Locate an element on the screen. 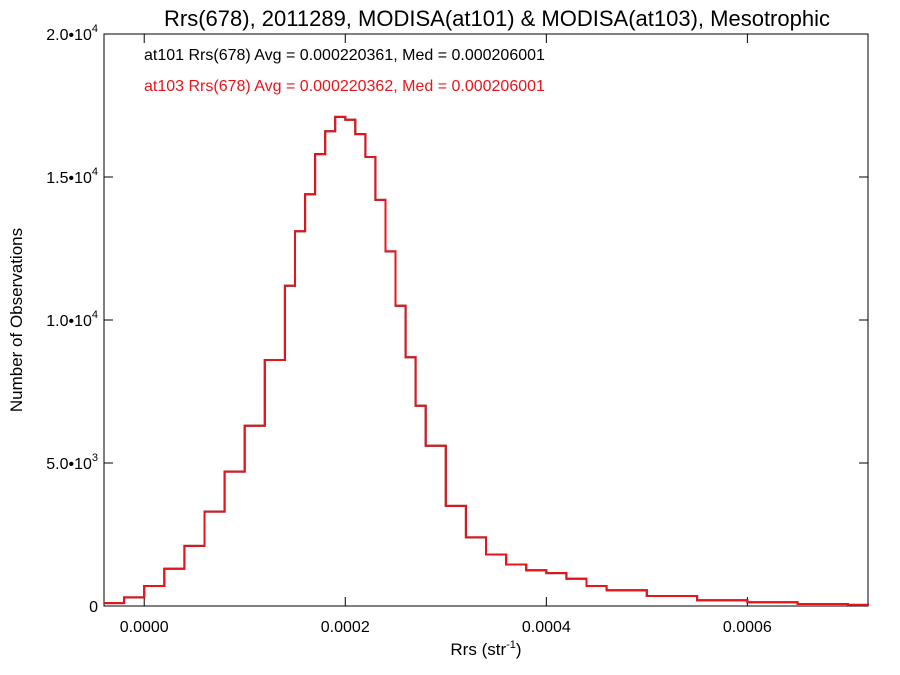 The image size is (900, 675). y-tick-label: 1.0•104 is located at coordinates (72, 319).